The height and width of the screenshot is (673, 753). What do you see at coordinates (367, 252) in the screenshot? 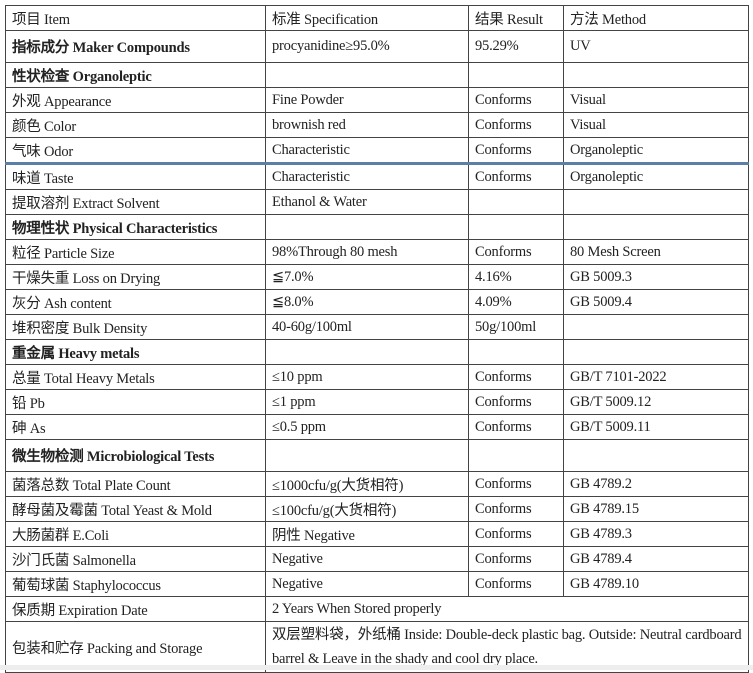
I see `cell-spec: 98%Through 80 mesh` at bounding box center [367, 252].